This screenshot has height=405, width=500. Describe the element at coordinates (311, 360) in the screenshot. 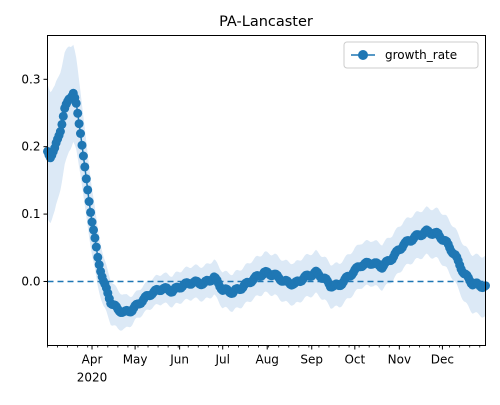

I see `x-tick-label: Sep` at that location.